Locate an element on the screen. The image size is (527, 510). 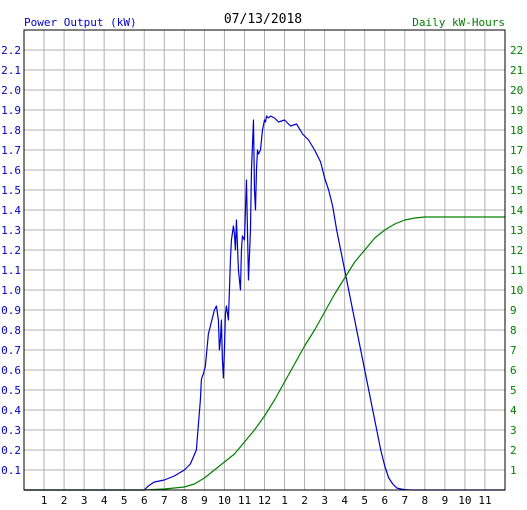
right-tick-label: 10 is located at coordinates (516, 290).